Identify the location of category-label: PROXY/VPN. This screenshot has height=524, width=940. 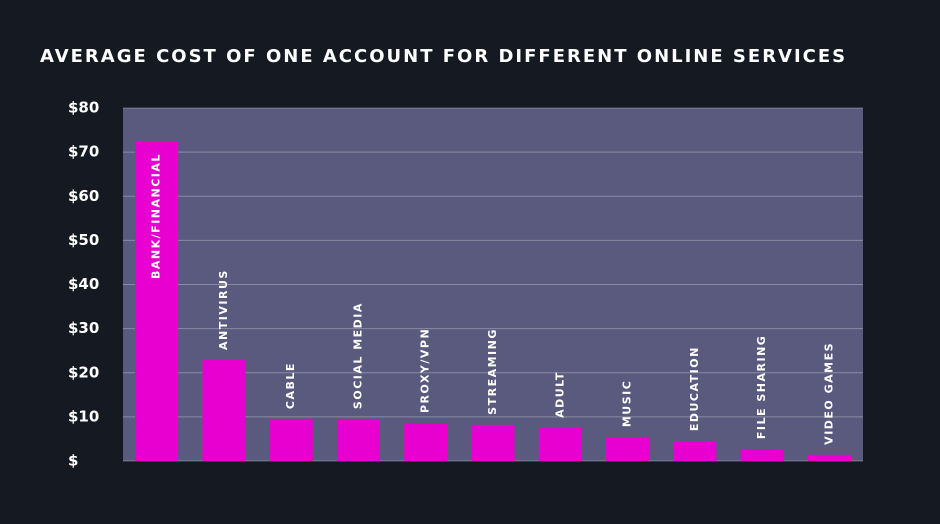
(425, 370).